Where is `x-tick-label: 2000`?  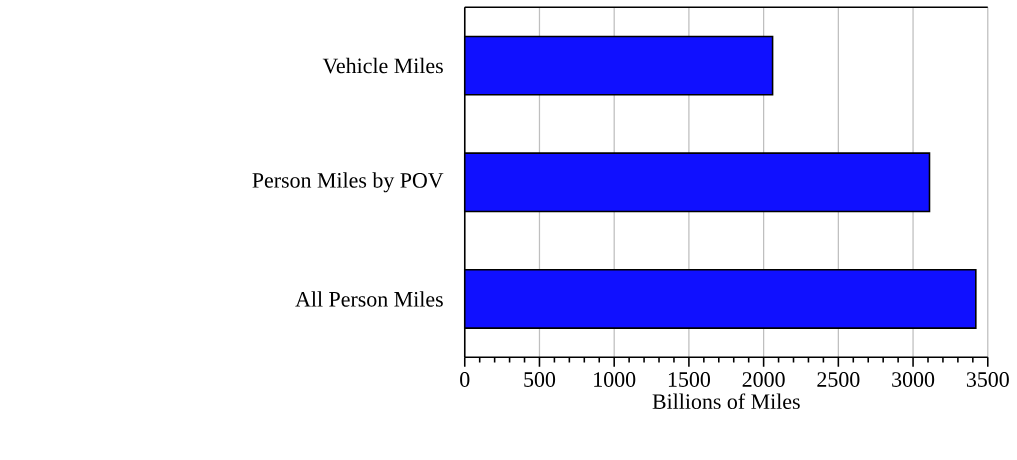
x-tick-label: 2000 is located at coordinates (763, 379).